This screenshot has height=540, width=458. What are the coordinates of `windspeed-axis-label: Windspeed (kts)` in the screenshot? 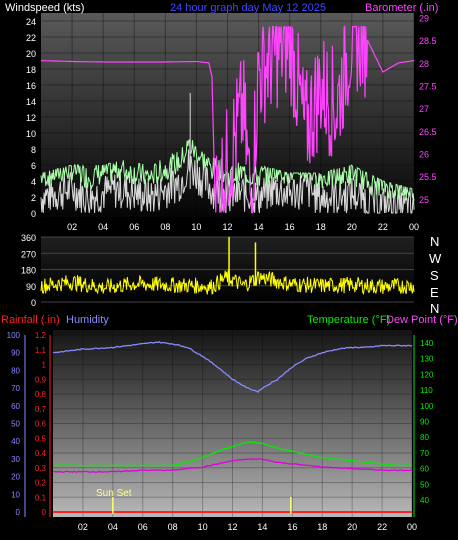 It's located at (44, 8).